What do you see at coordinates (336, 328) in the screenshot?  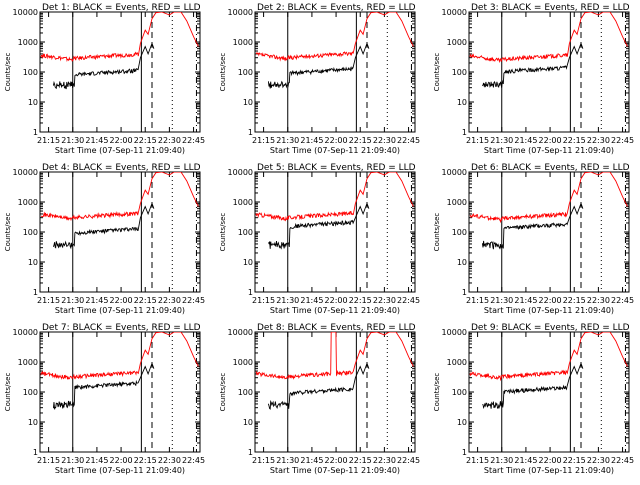 I see `panel-title: Det 8: BLACK = Events, RED = LLD` at bounding box center [336, 328].